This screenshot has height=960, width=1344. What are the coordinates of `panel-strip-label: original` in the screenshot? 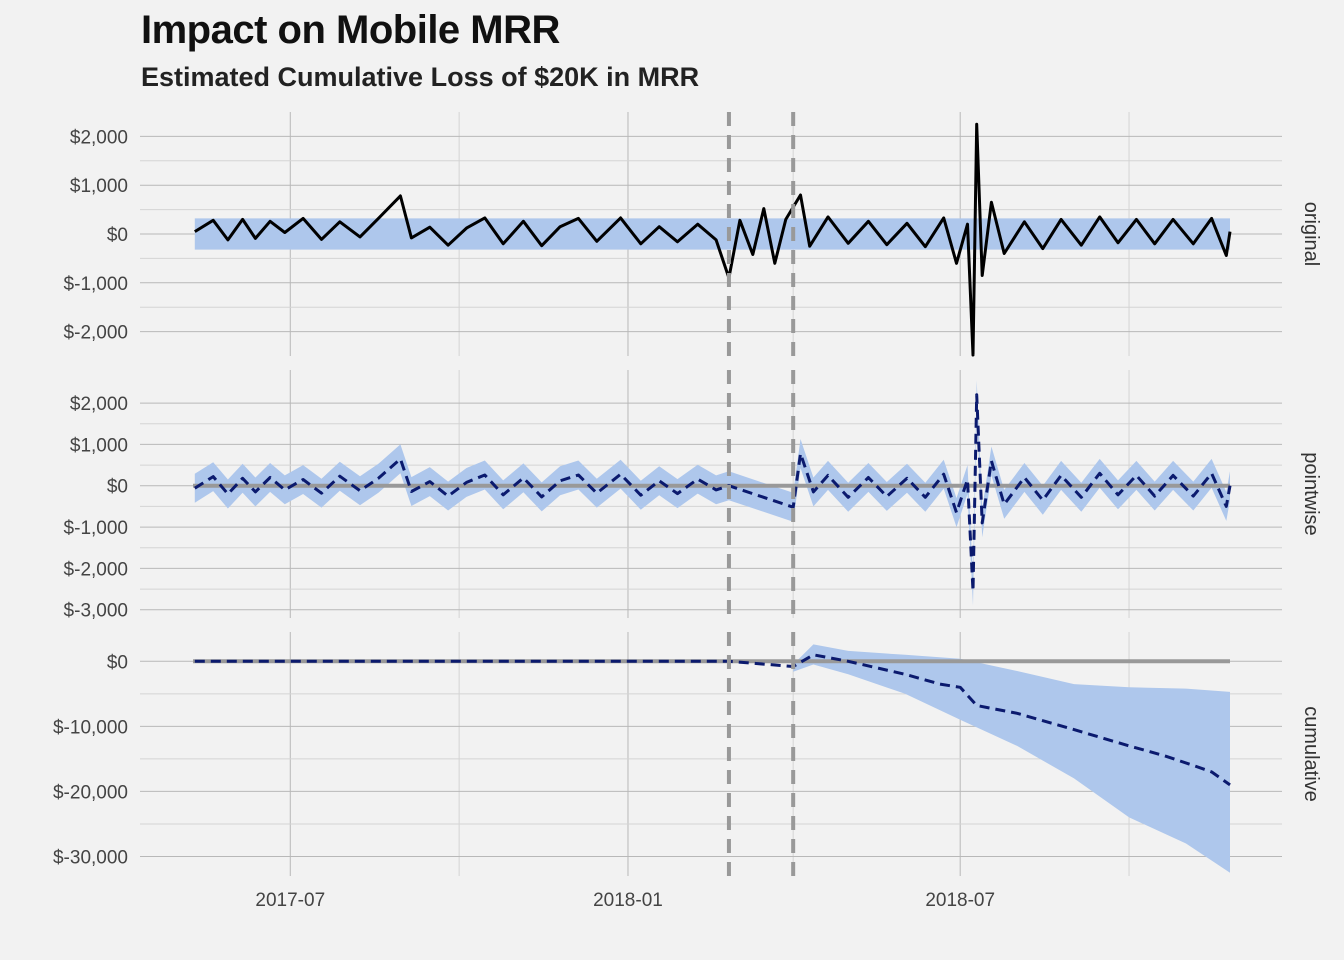 It's located at (1311, 234).